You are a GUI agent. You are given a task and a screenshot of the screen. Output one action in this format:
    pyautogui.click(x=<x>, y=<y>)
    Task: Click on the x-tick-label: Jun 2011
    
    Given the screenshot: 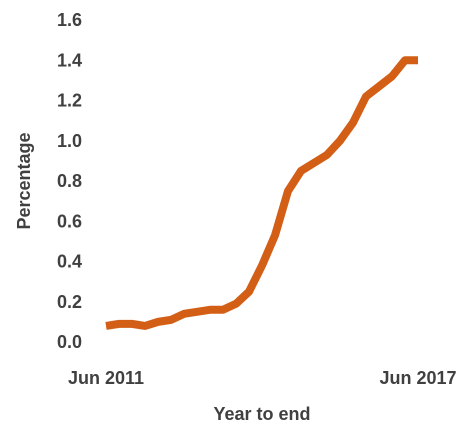 What is the action you would take?
    pyautogui.click(x=106, y=378)
    